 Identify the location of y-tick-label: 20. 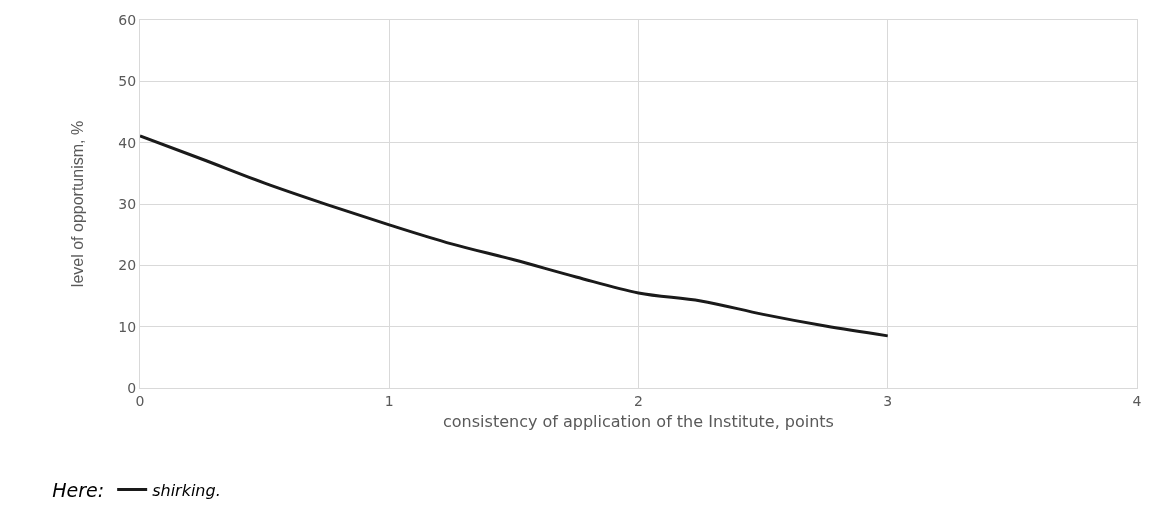
(127, 265).